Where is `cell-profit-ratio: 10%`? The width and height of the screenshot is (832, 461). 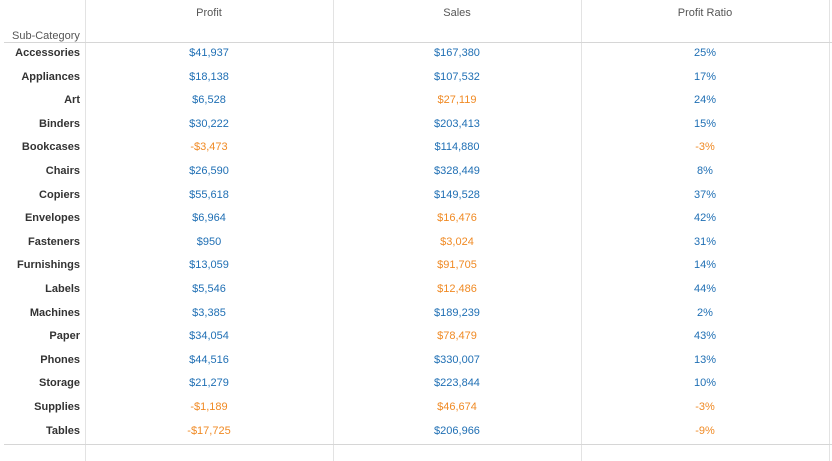 cell-profit-ratio: 10% is located at coordinates (705, 383).